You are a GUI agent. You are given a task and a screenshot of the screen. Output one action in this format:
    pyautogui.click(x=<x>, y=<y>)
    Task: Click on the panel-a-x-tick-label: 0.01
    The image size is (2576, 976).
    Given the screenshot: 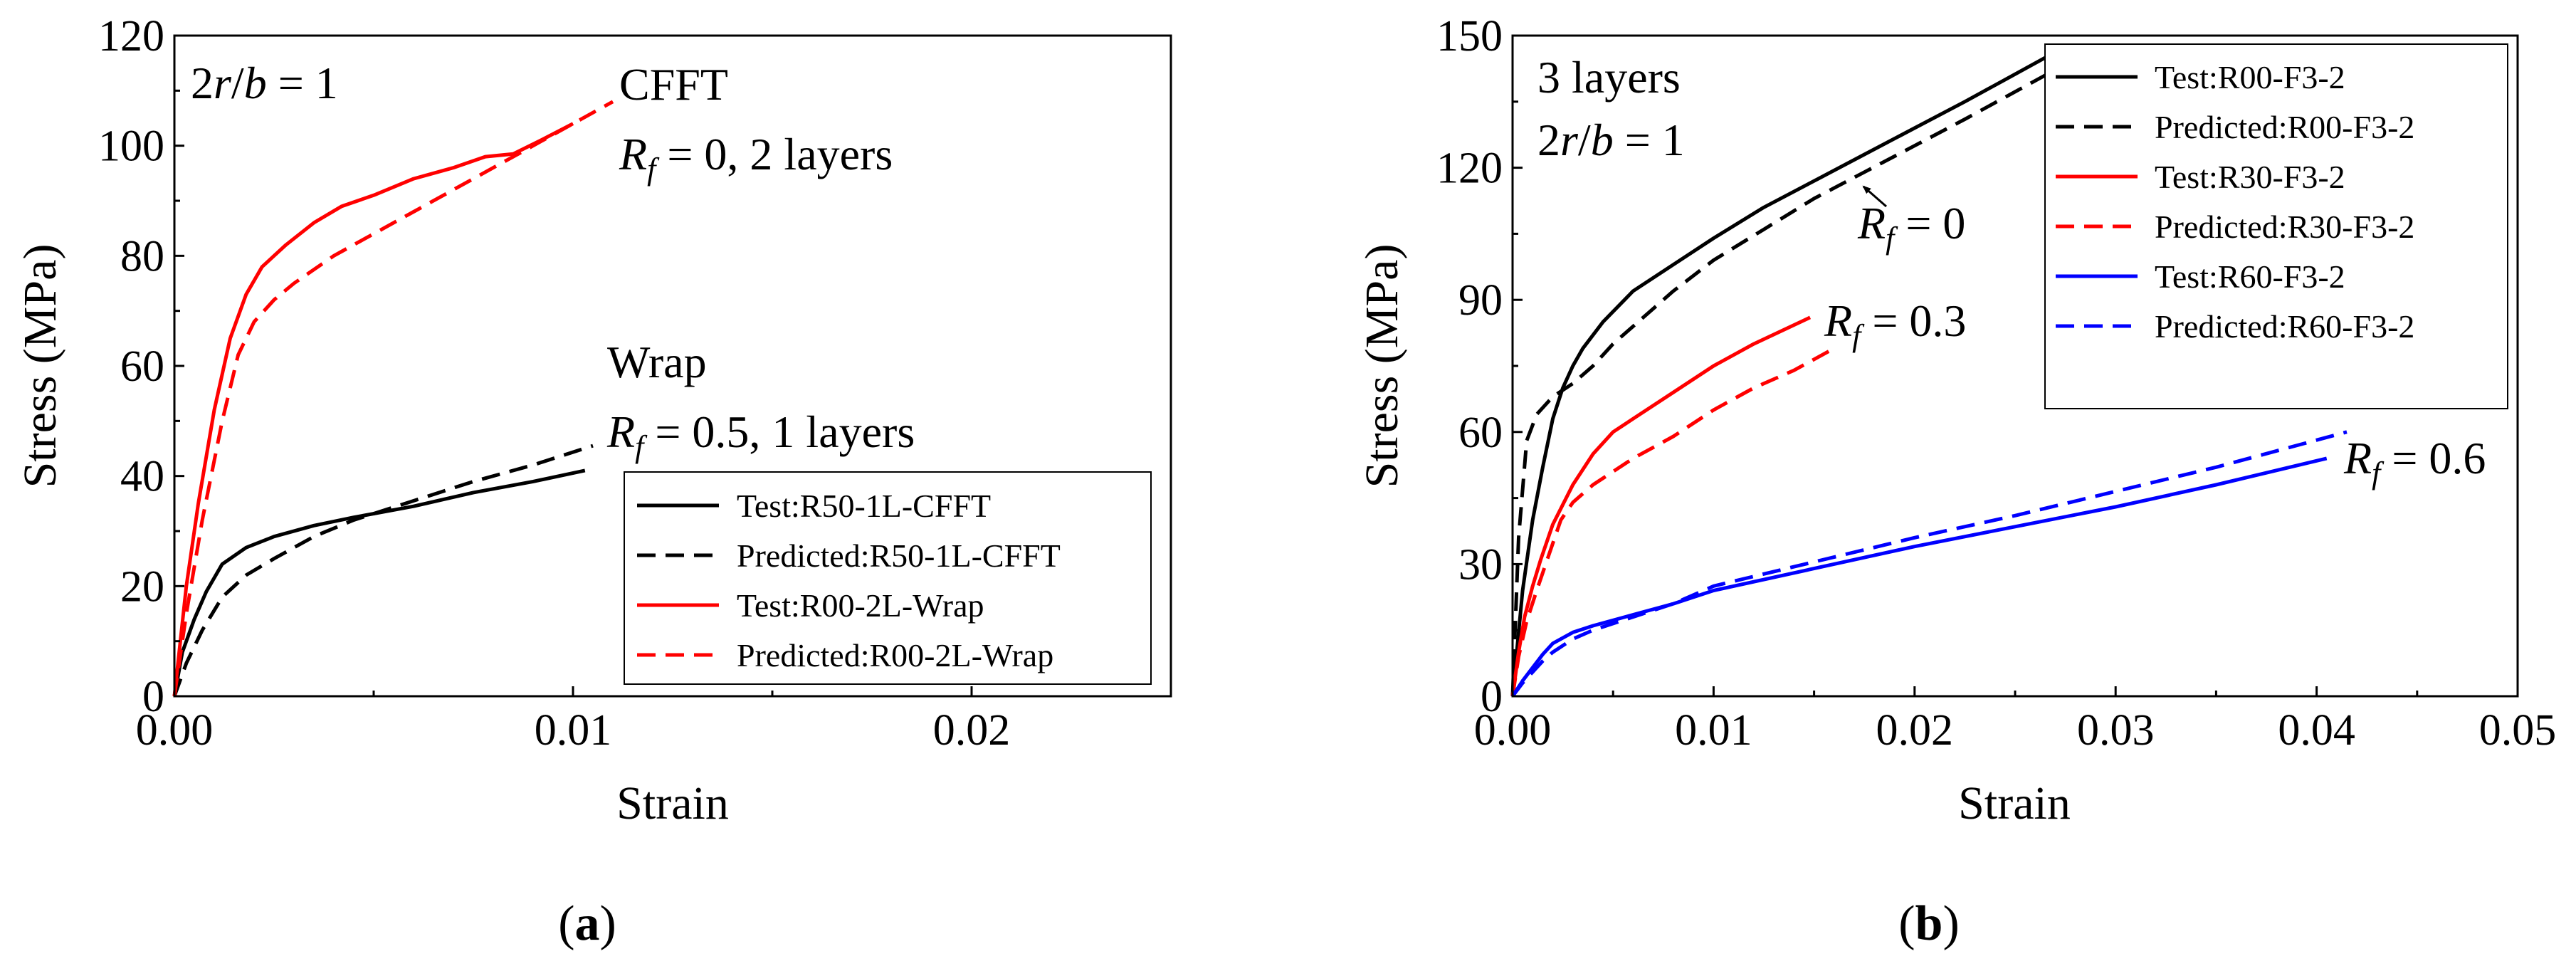 What is the action you would take?
    pyautogui.click(x=573, y=730)
    